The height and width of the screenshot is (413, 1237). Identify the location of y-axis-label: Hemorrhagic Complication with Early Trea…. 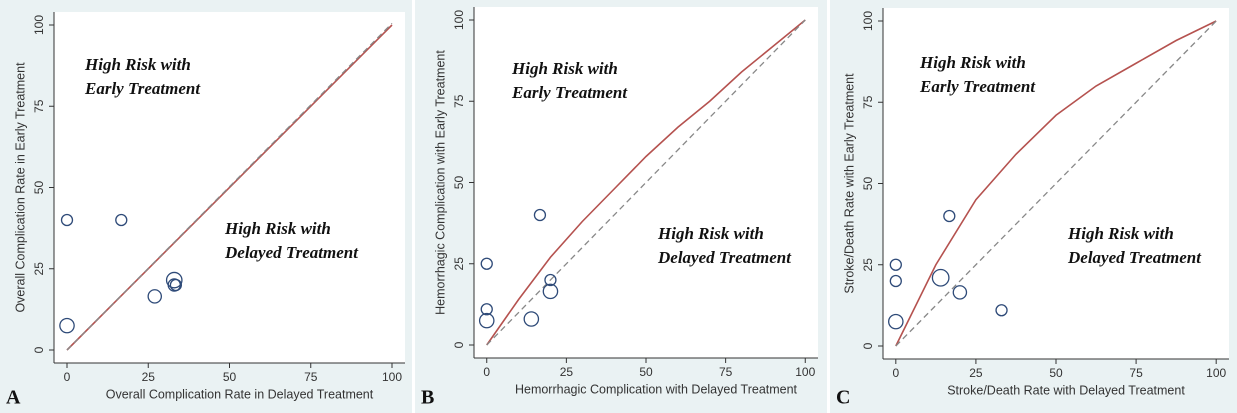
(440, 182).